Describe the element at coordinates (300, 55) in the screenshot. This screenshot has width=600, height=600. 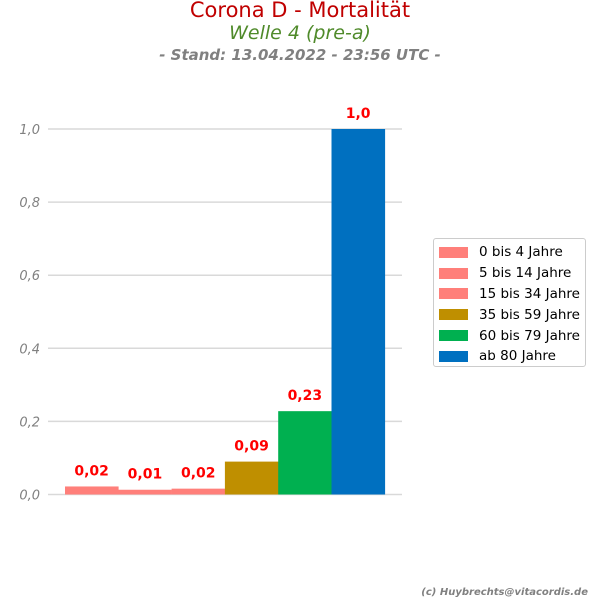
I see `chart-date-stand: - Stand: 13.04.2022 - 23:56 UTC -` at that location.